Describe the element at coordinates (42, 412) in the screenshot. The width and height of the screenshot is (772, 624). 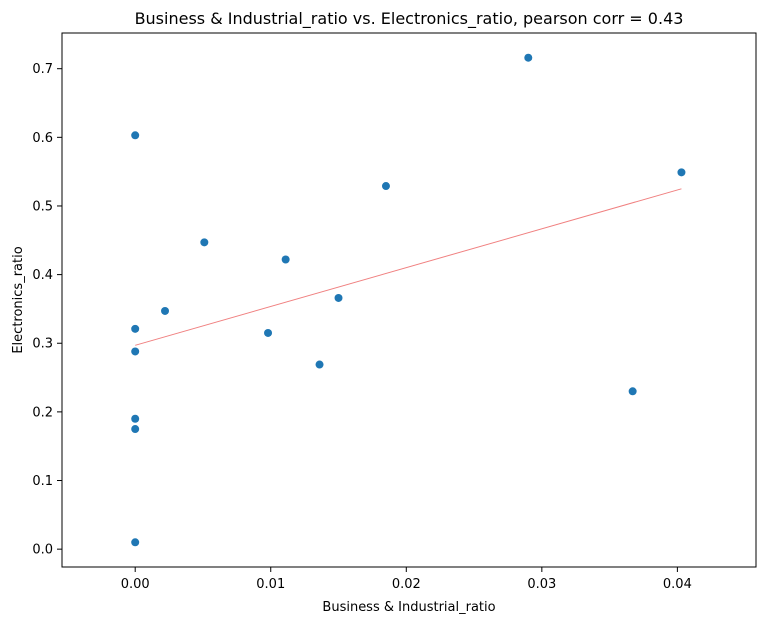
I see `y-tick-label: 0.2` at that location.